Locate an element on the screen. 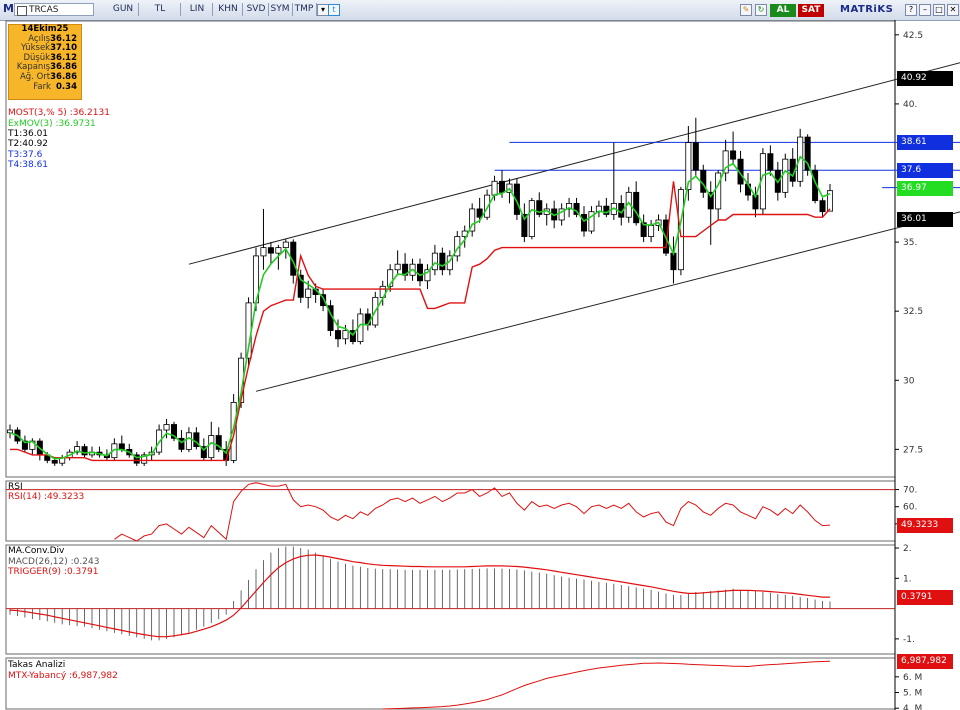 The height and width of the screenshot is (710, 960). macd-name: MACD(26,12) is located at coordinates (38, 562).